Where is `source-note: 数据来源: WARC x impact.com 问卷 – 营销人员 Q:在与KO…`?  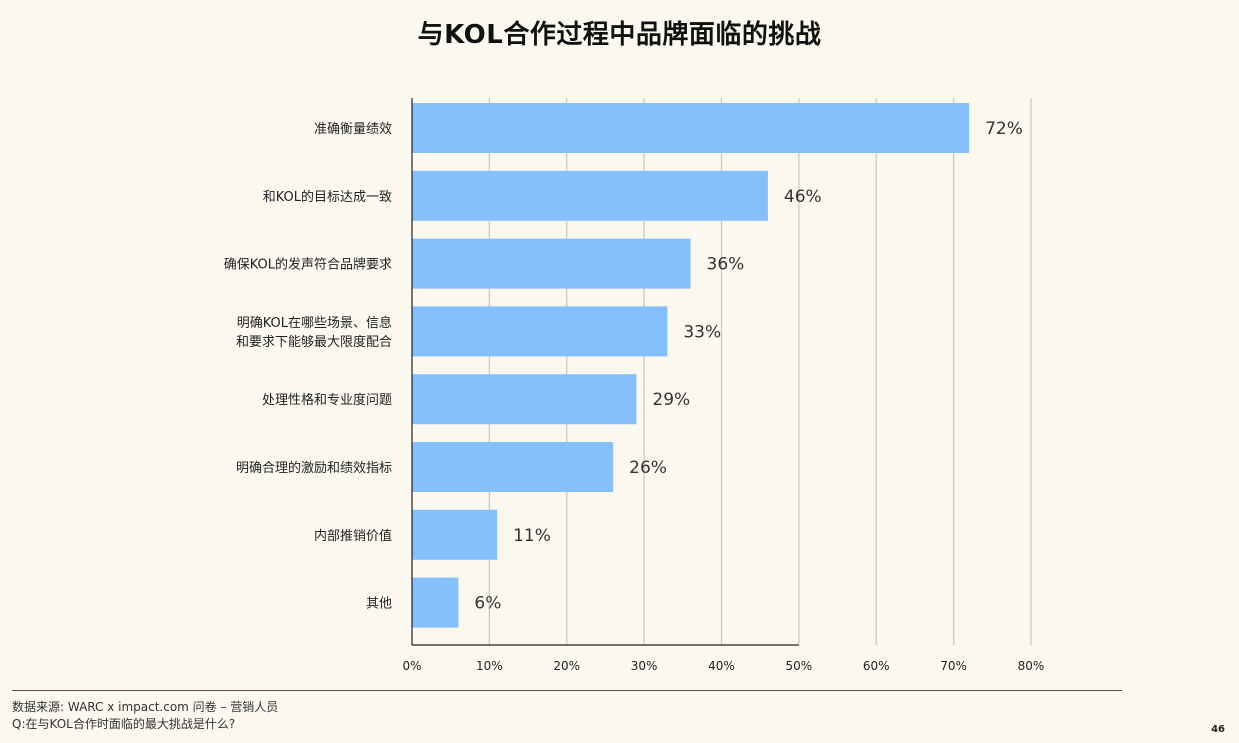 source-note: 数据来源: WARC x impact.com 问卷 – 营销人员 Q:在与KO… is located at coordinates (145, 716).